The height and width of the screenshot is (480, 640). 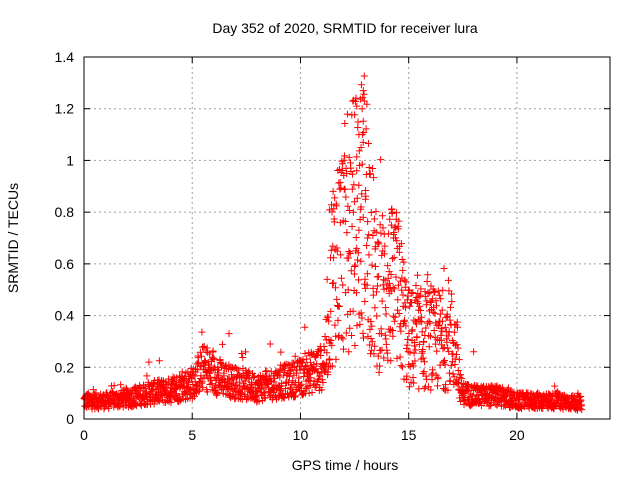 I want to click on y-tick-label: 0, so click(x=70, y=419).